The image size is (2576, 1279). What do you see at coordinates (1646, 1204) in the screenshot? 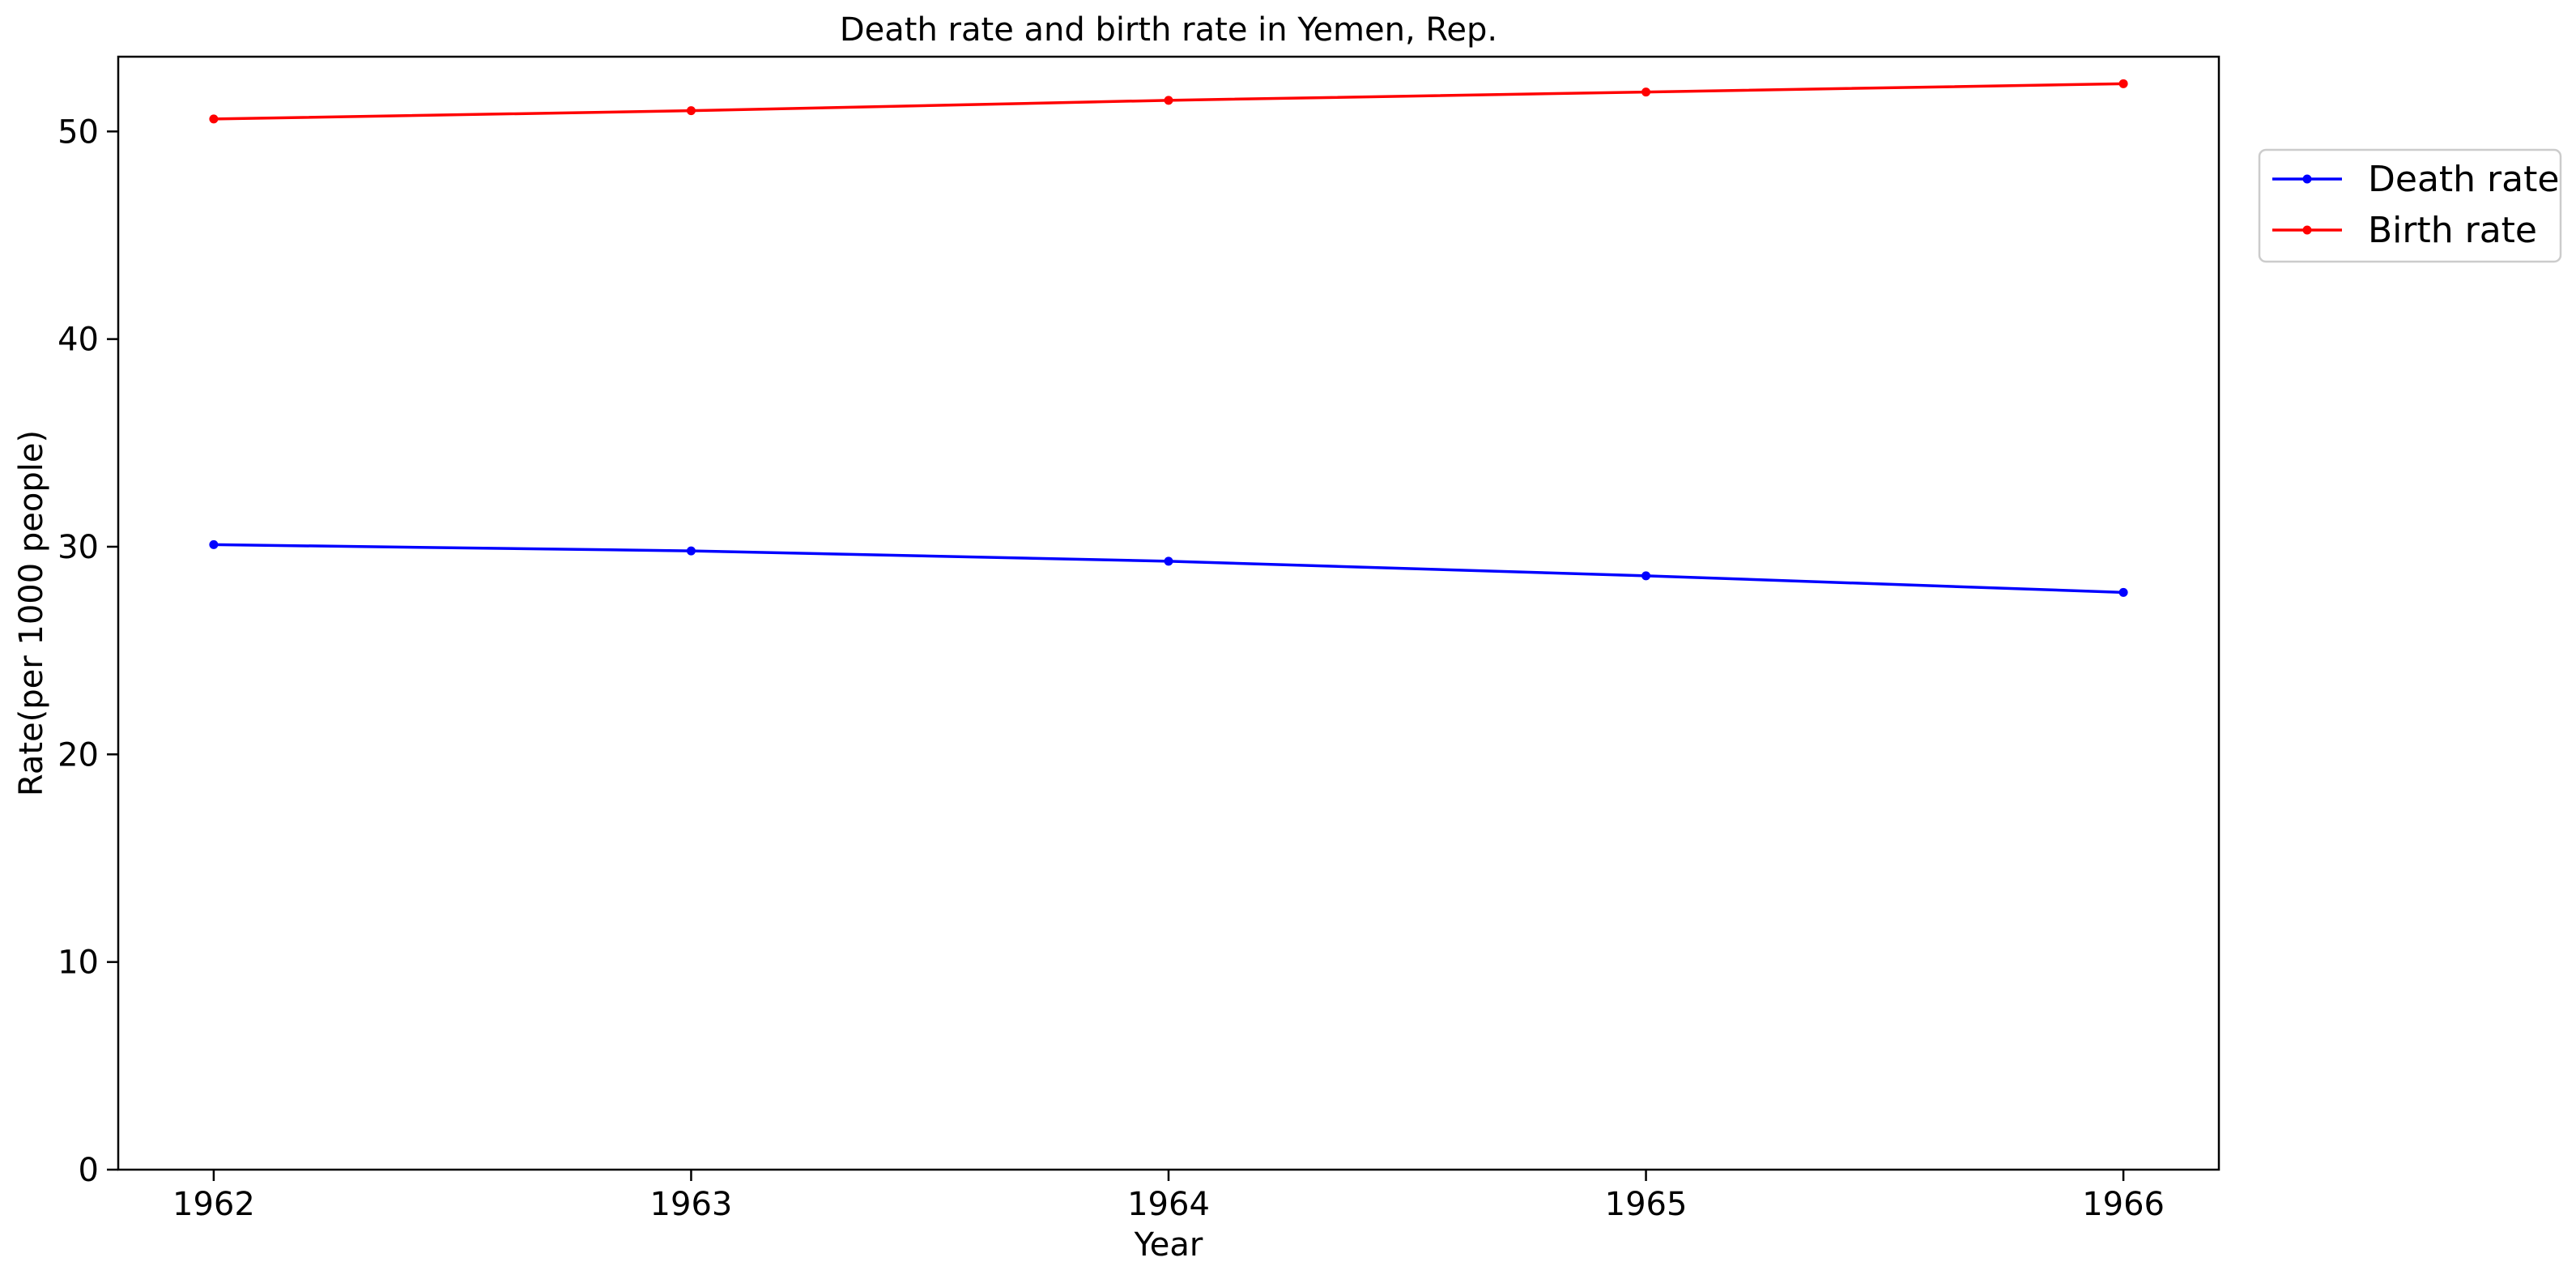
I see `x-tick-label: 1965` at bounding box center [1646, 1204].